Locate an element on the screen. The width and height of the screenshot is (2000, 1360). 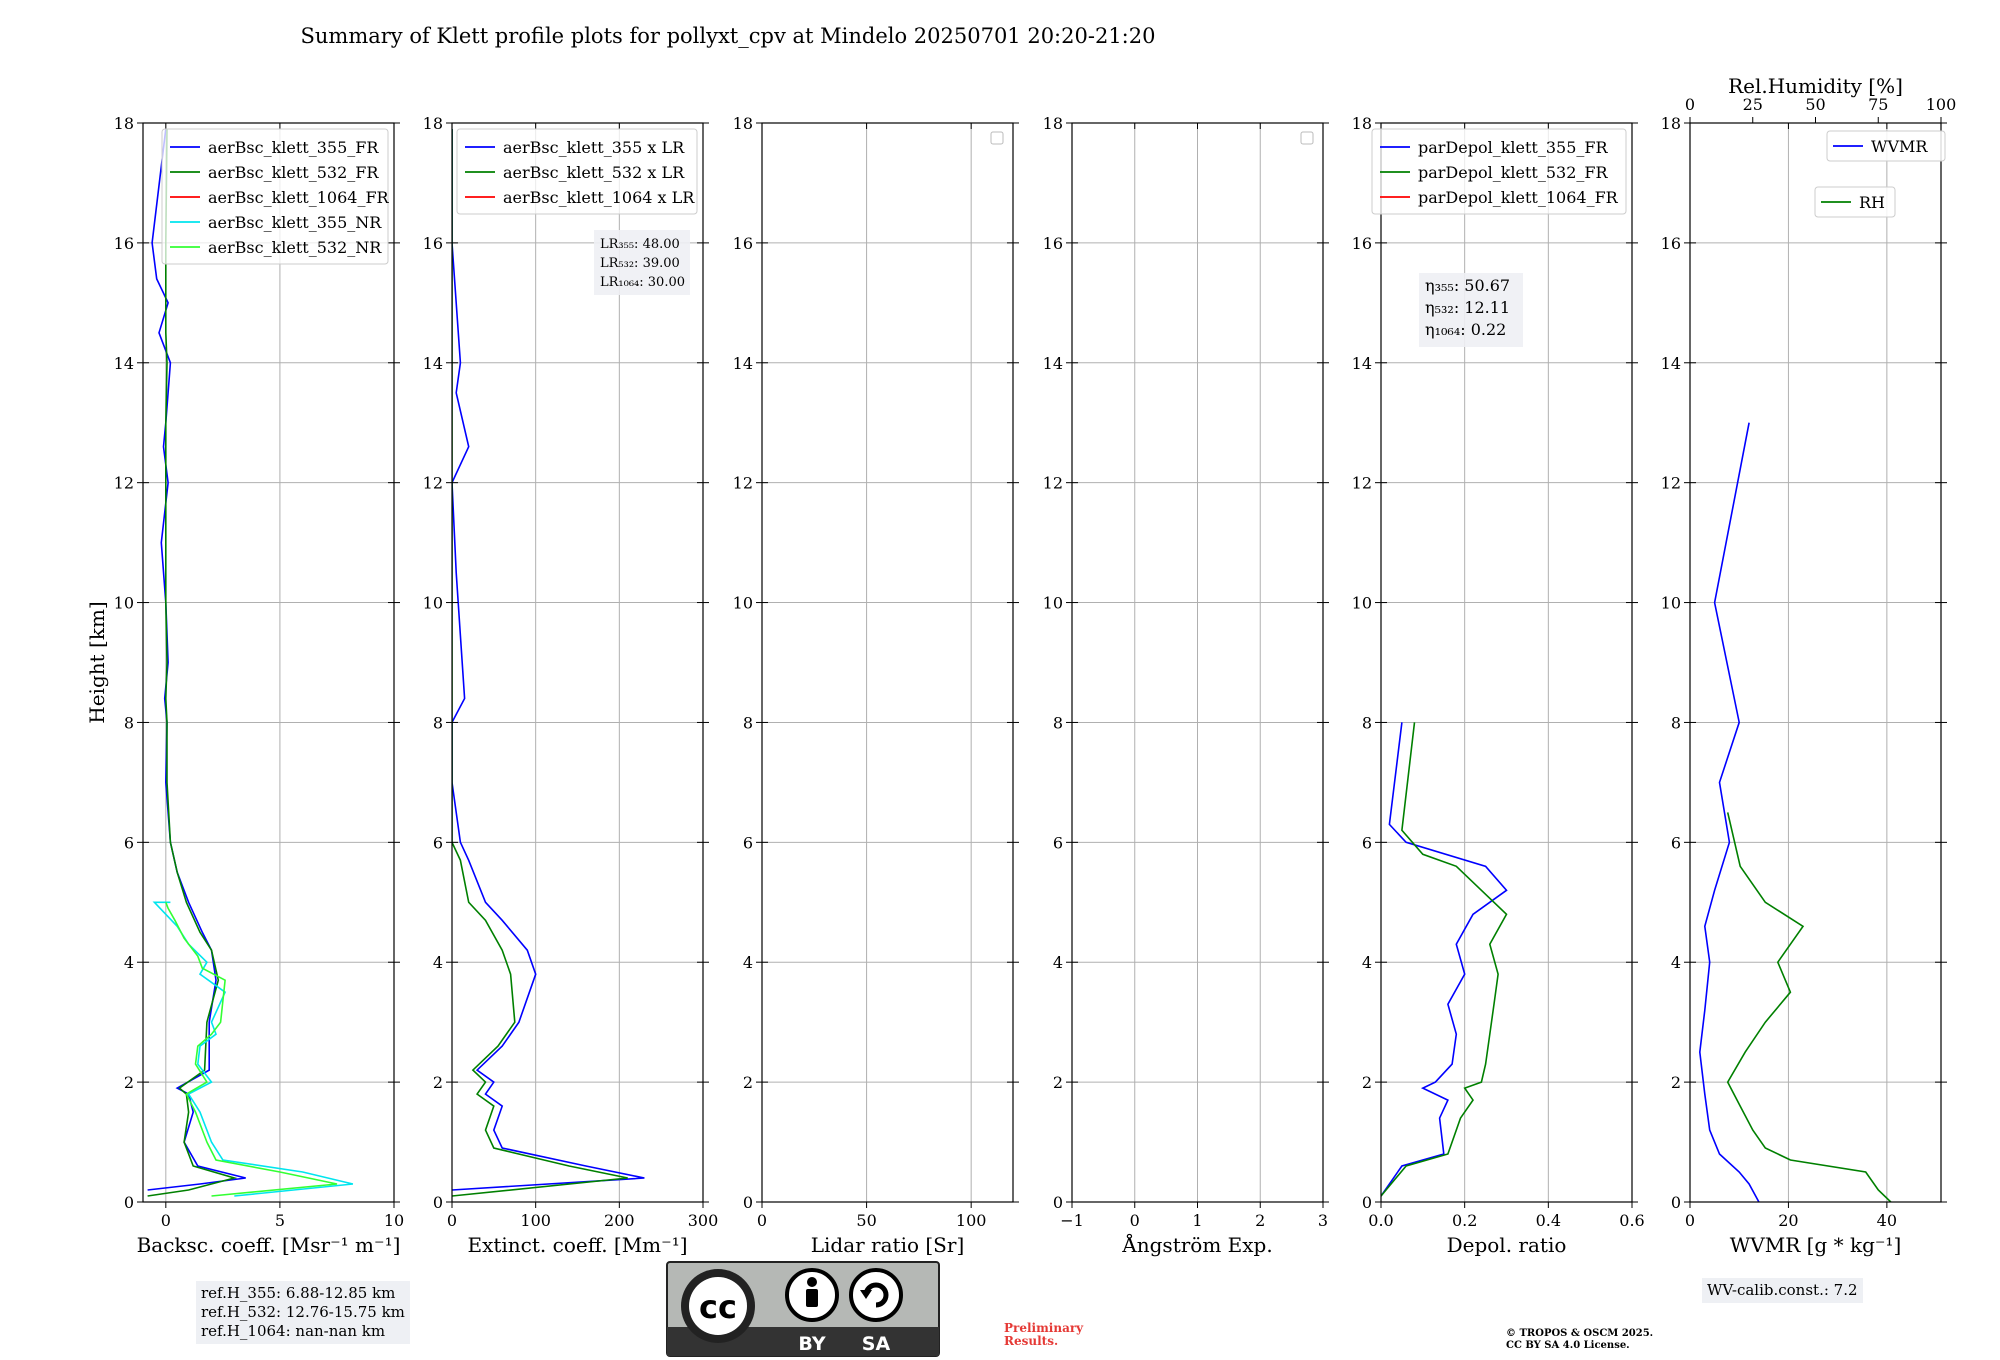
series-line-aerBsc_klett_355 x LR is located at coordinates (548, 660).